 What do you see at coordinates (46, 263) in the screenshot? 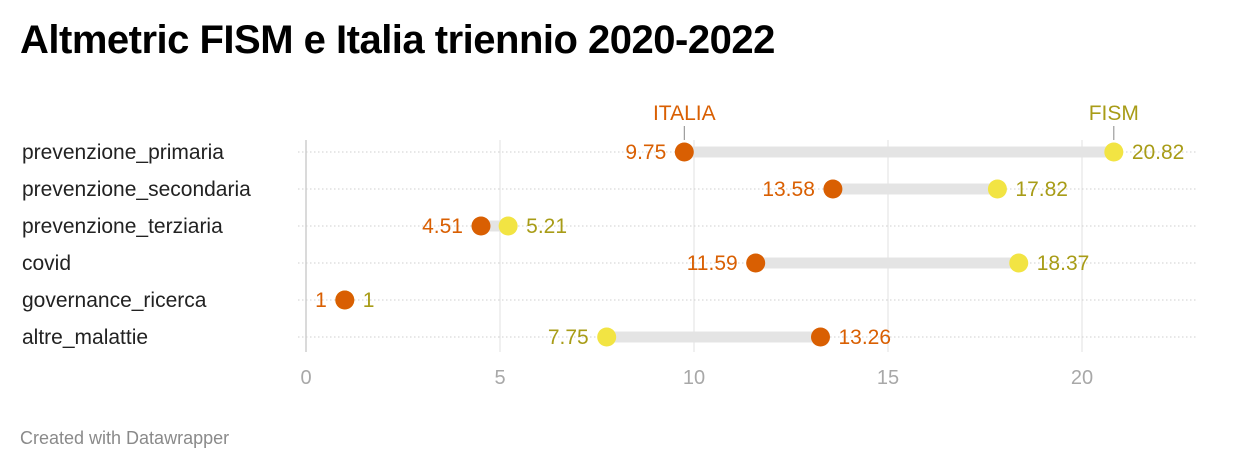
I see `row-label: covid` at bounding box center [46, 263].